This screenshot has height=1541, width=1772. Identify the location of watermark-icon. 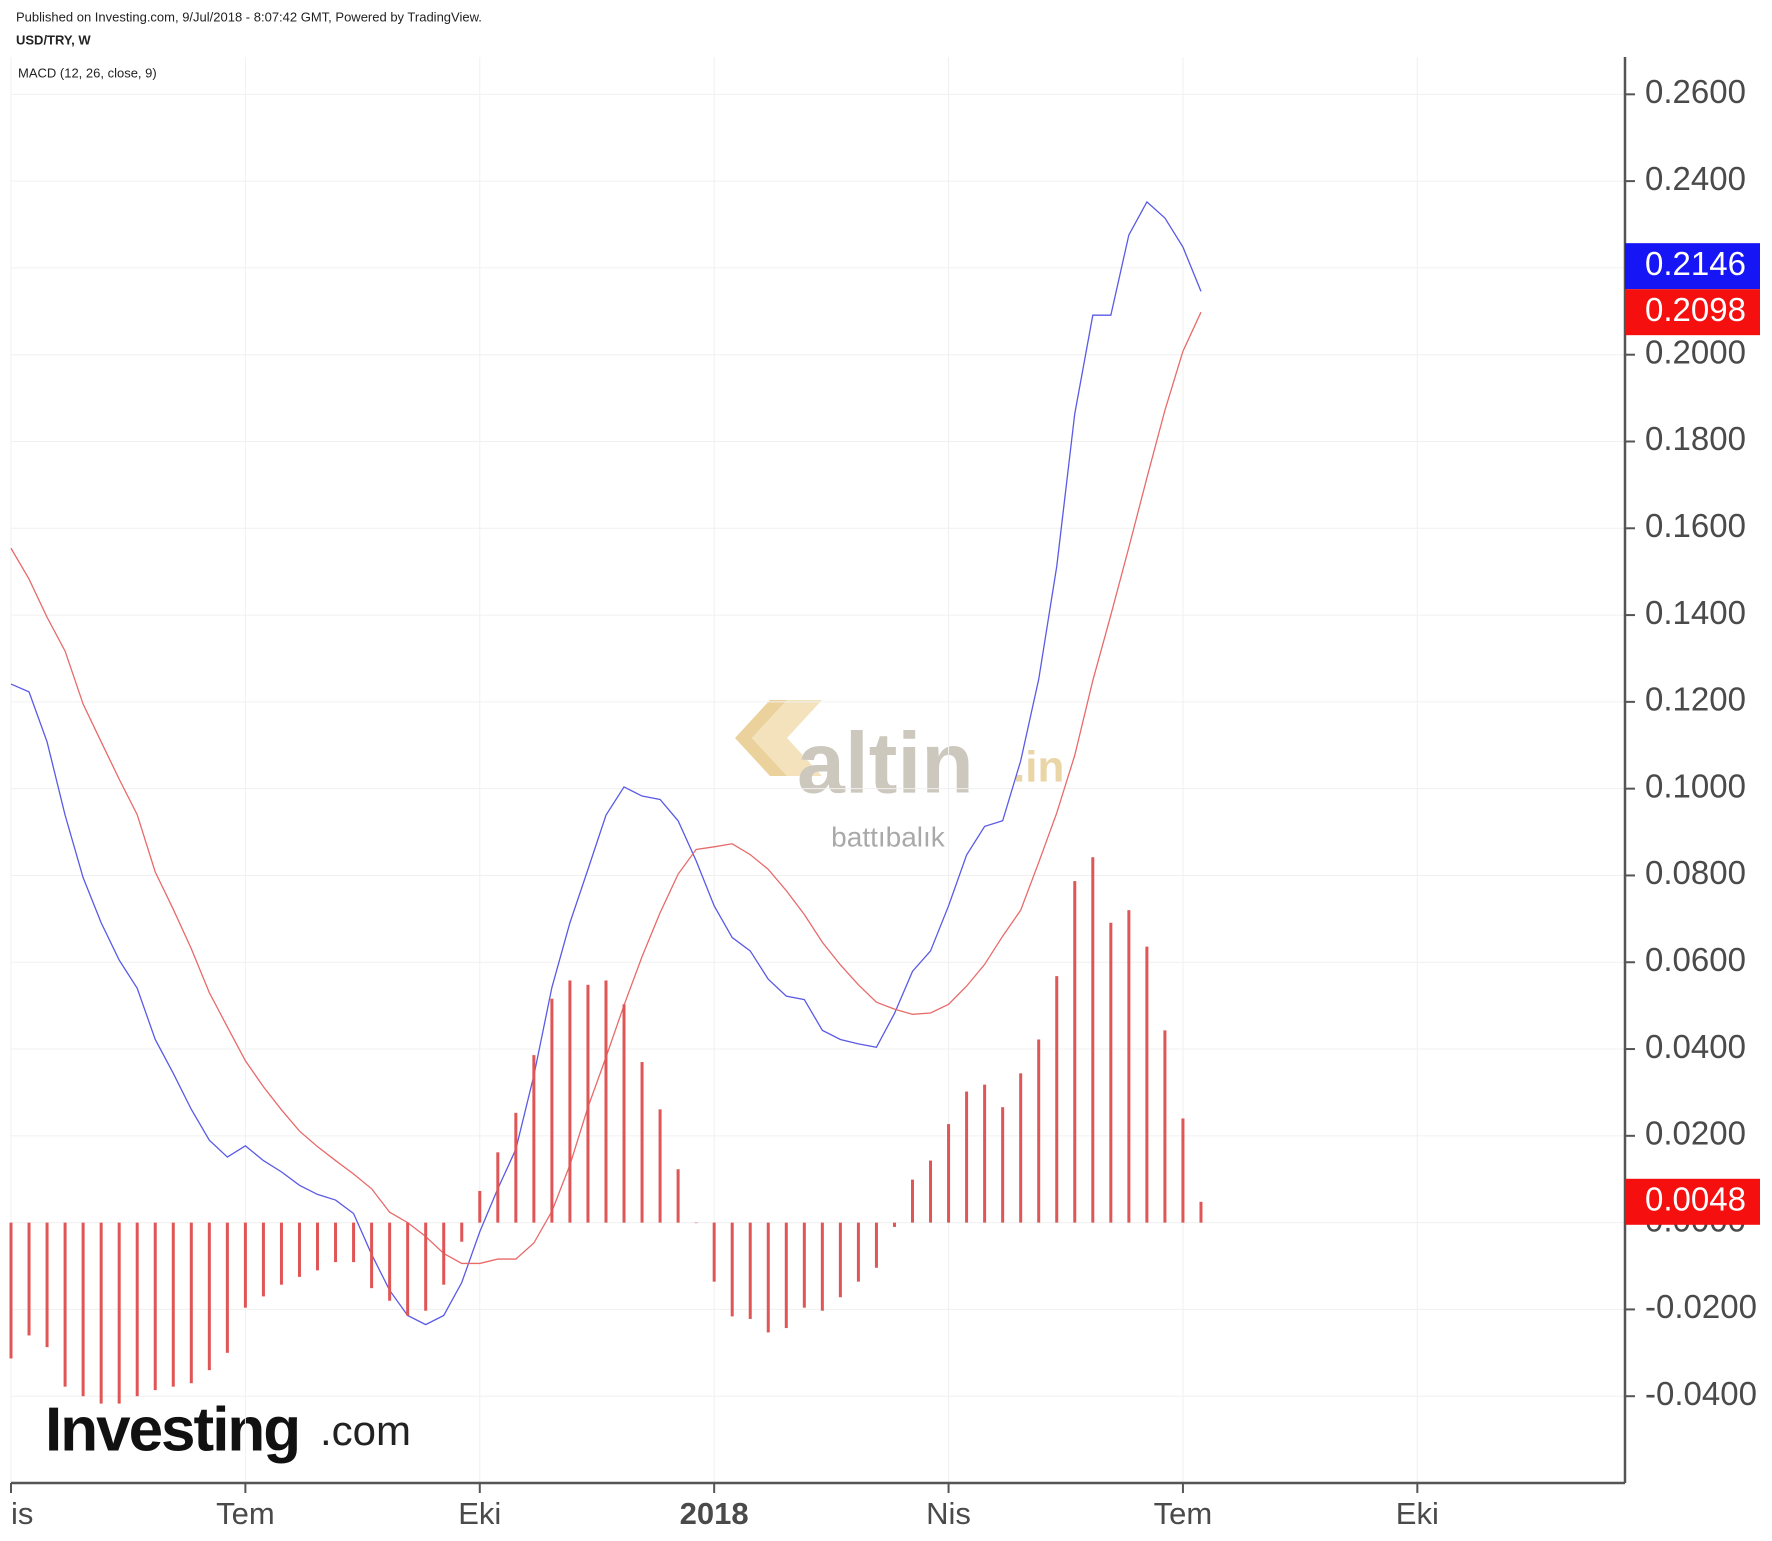
(787, 738).